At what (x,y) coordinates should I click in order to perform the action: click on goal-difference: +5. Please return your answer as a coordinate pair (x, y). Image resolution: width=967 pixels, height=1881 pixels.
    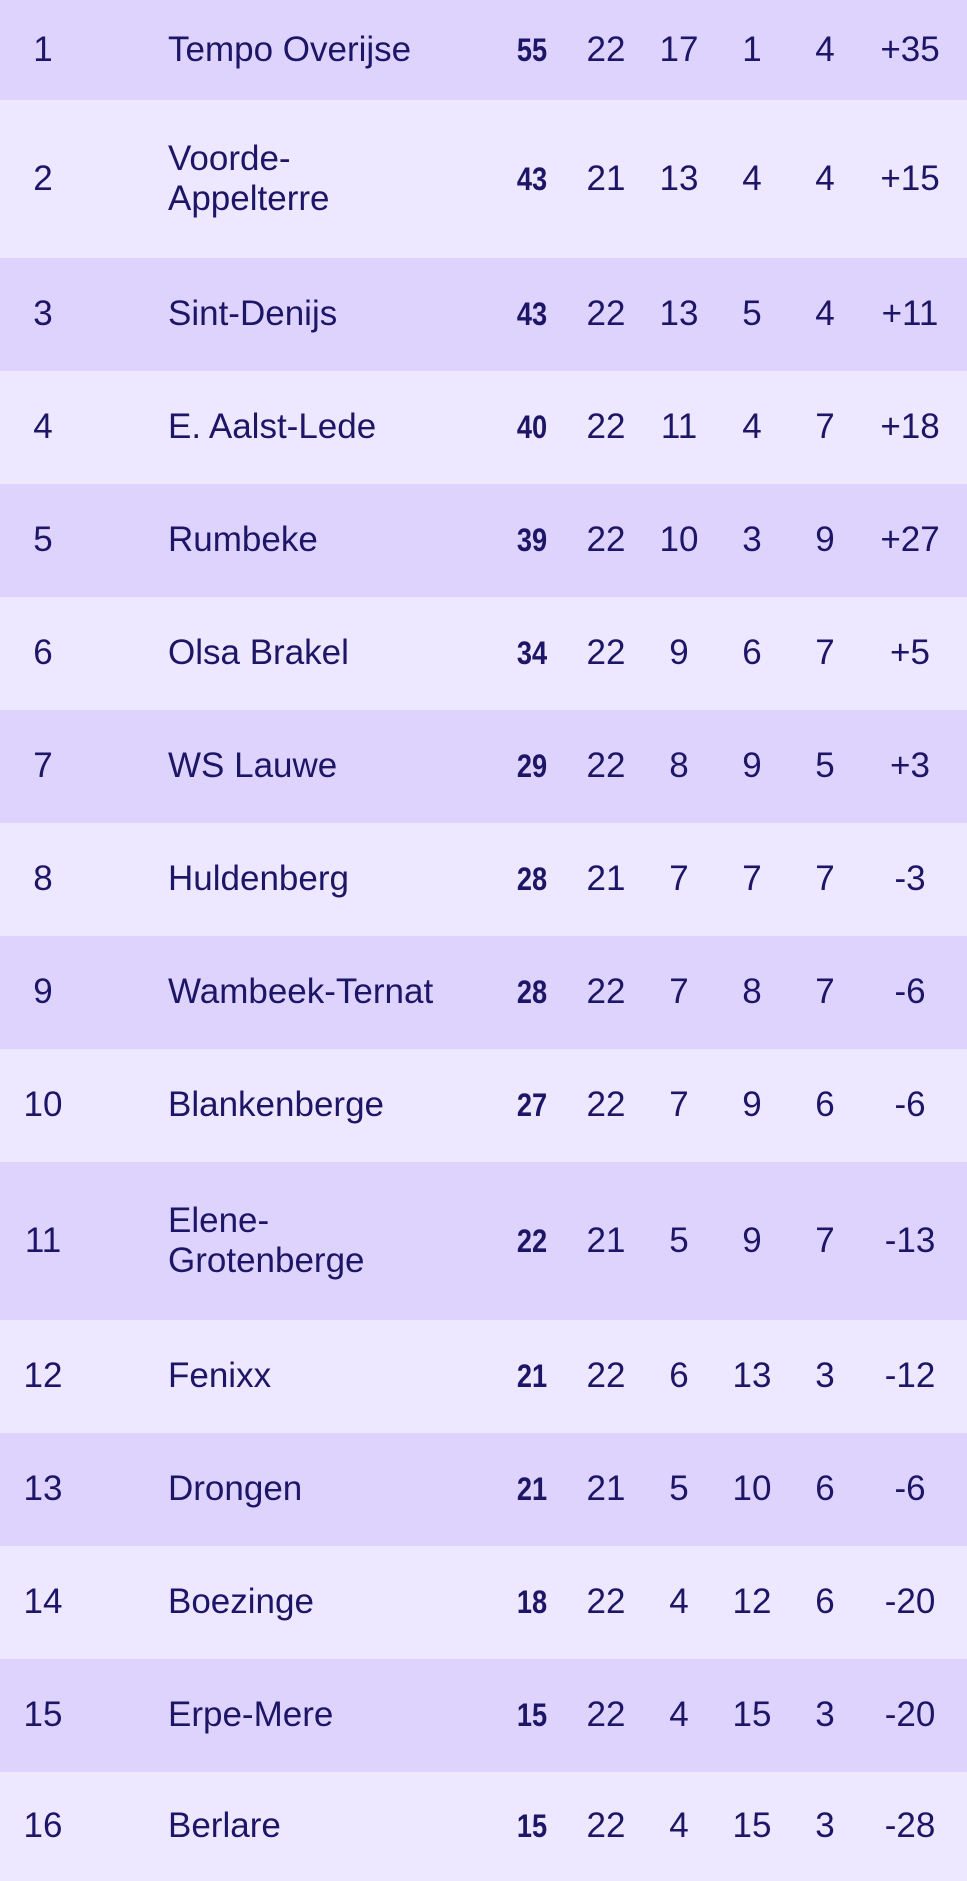
    Looking at the image, I should click on (910, 653).